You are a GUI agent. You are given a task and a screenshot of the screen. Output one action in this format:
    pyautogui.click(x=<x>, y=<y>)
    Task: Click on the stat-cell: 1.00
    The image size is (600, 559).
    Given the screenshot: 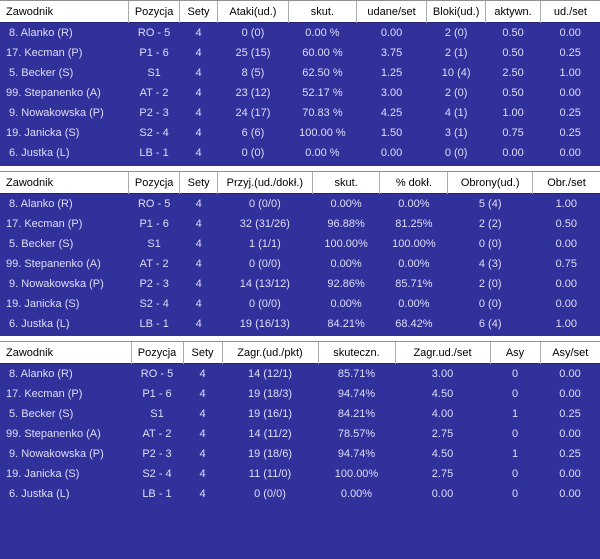 What is the action you would take?
    pyautogui.click(x=566, y=324)
    